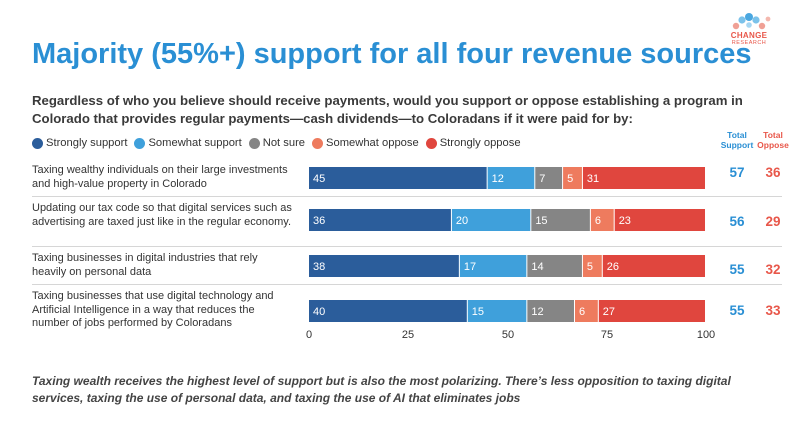 This screenshot has height=442, width=793. I want to click on logo-text: CHANGE, so click(749, 35).